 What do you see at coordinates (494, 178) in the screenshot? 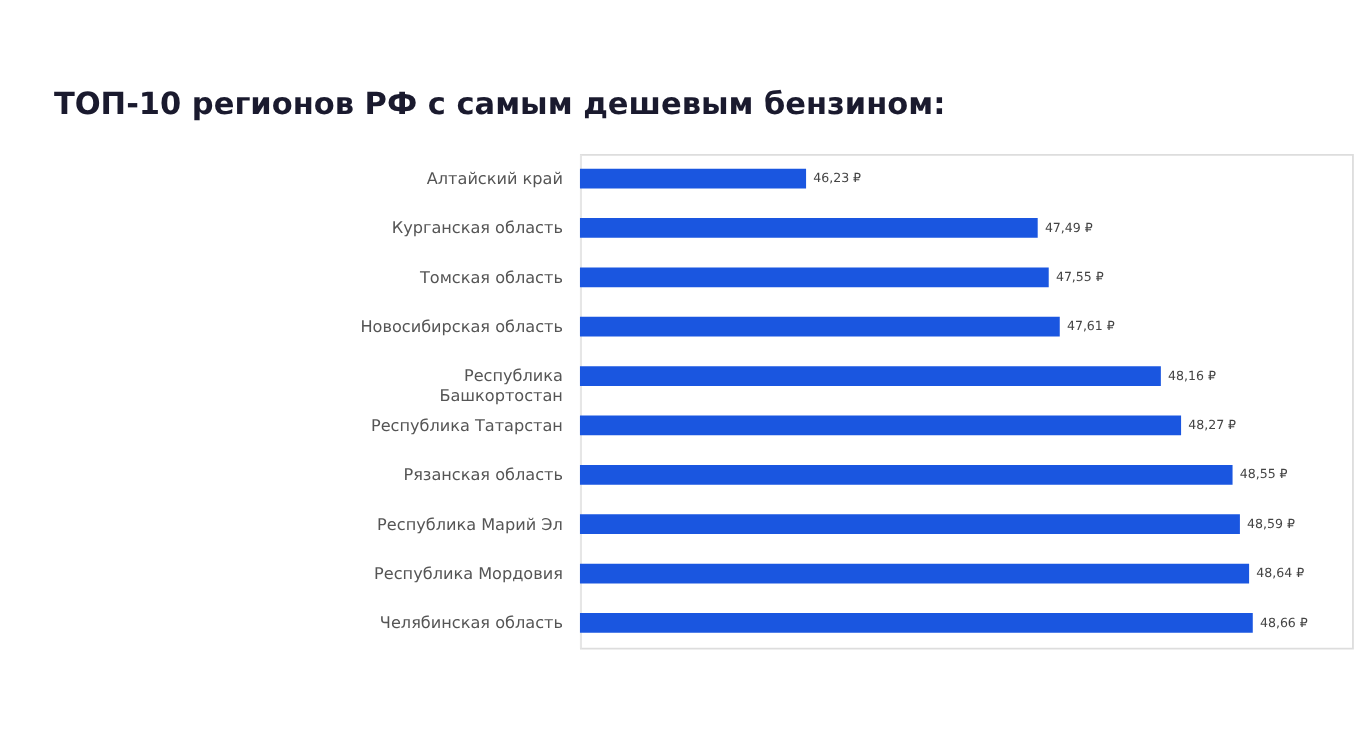
I see `y-tick-label: Алтайский край` at bounding box center [494, 178].